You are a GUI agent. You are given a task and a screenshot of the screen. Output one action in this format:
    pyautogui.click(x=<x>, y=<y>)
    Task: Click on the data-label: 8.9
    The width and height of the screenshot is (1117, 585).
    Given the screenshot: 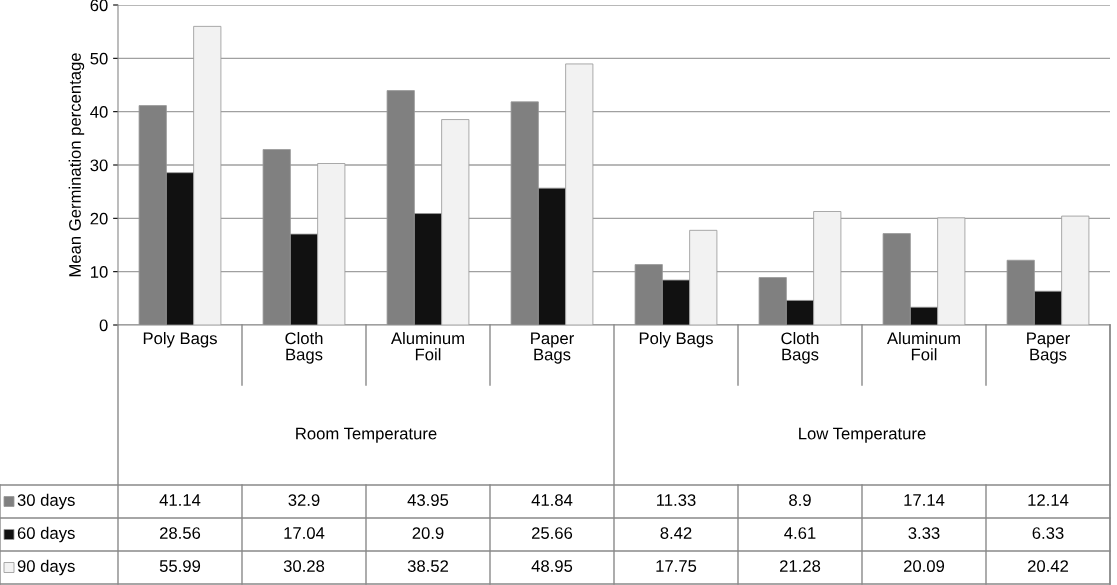 What is the action you would take?
    pyautogui.click(x=800, y=500)
    